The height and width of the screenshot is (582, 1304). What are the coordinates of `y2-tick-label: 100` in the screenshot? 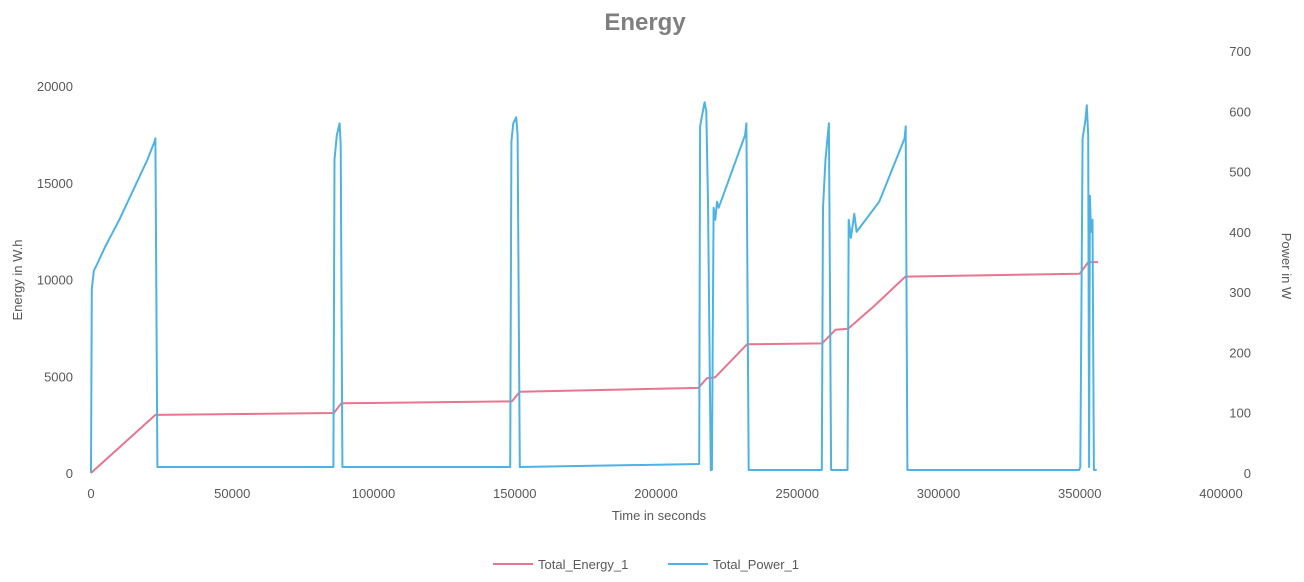 It's located at (1240, 413).